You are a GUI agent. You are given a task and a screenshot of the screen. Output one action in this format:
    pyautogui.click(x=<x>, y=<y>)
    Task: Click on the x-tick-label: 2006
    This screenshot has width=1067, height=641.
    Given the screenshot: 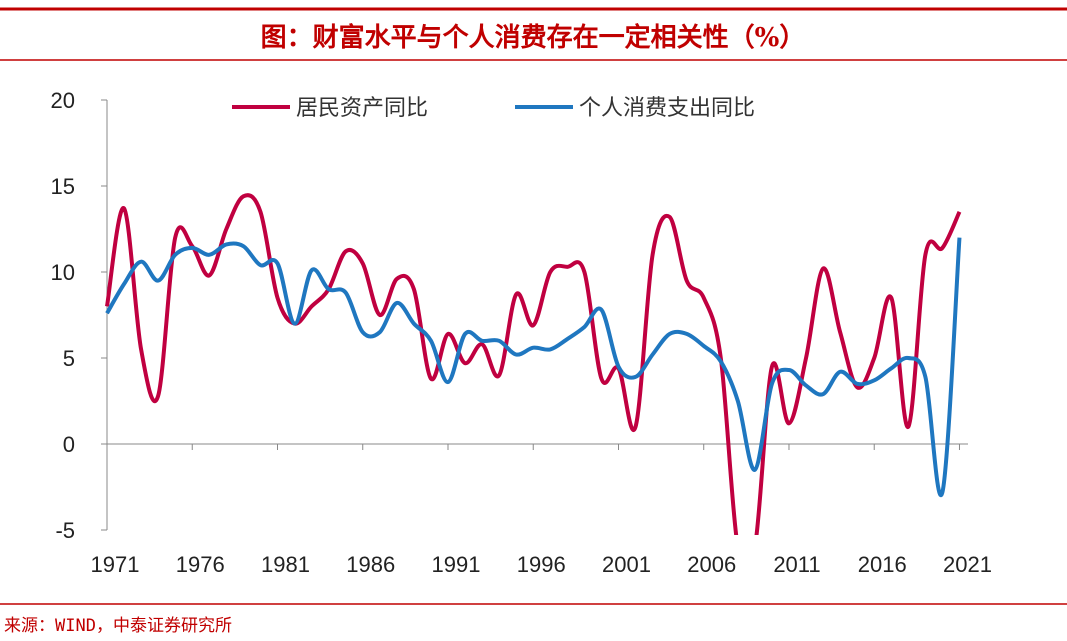 What is the action you would take?
    pyautogui.click(x=711, y=564)
    